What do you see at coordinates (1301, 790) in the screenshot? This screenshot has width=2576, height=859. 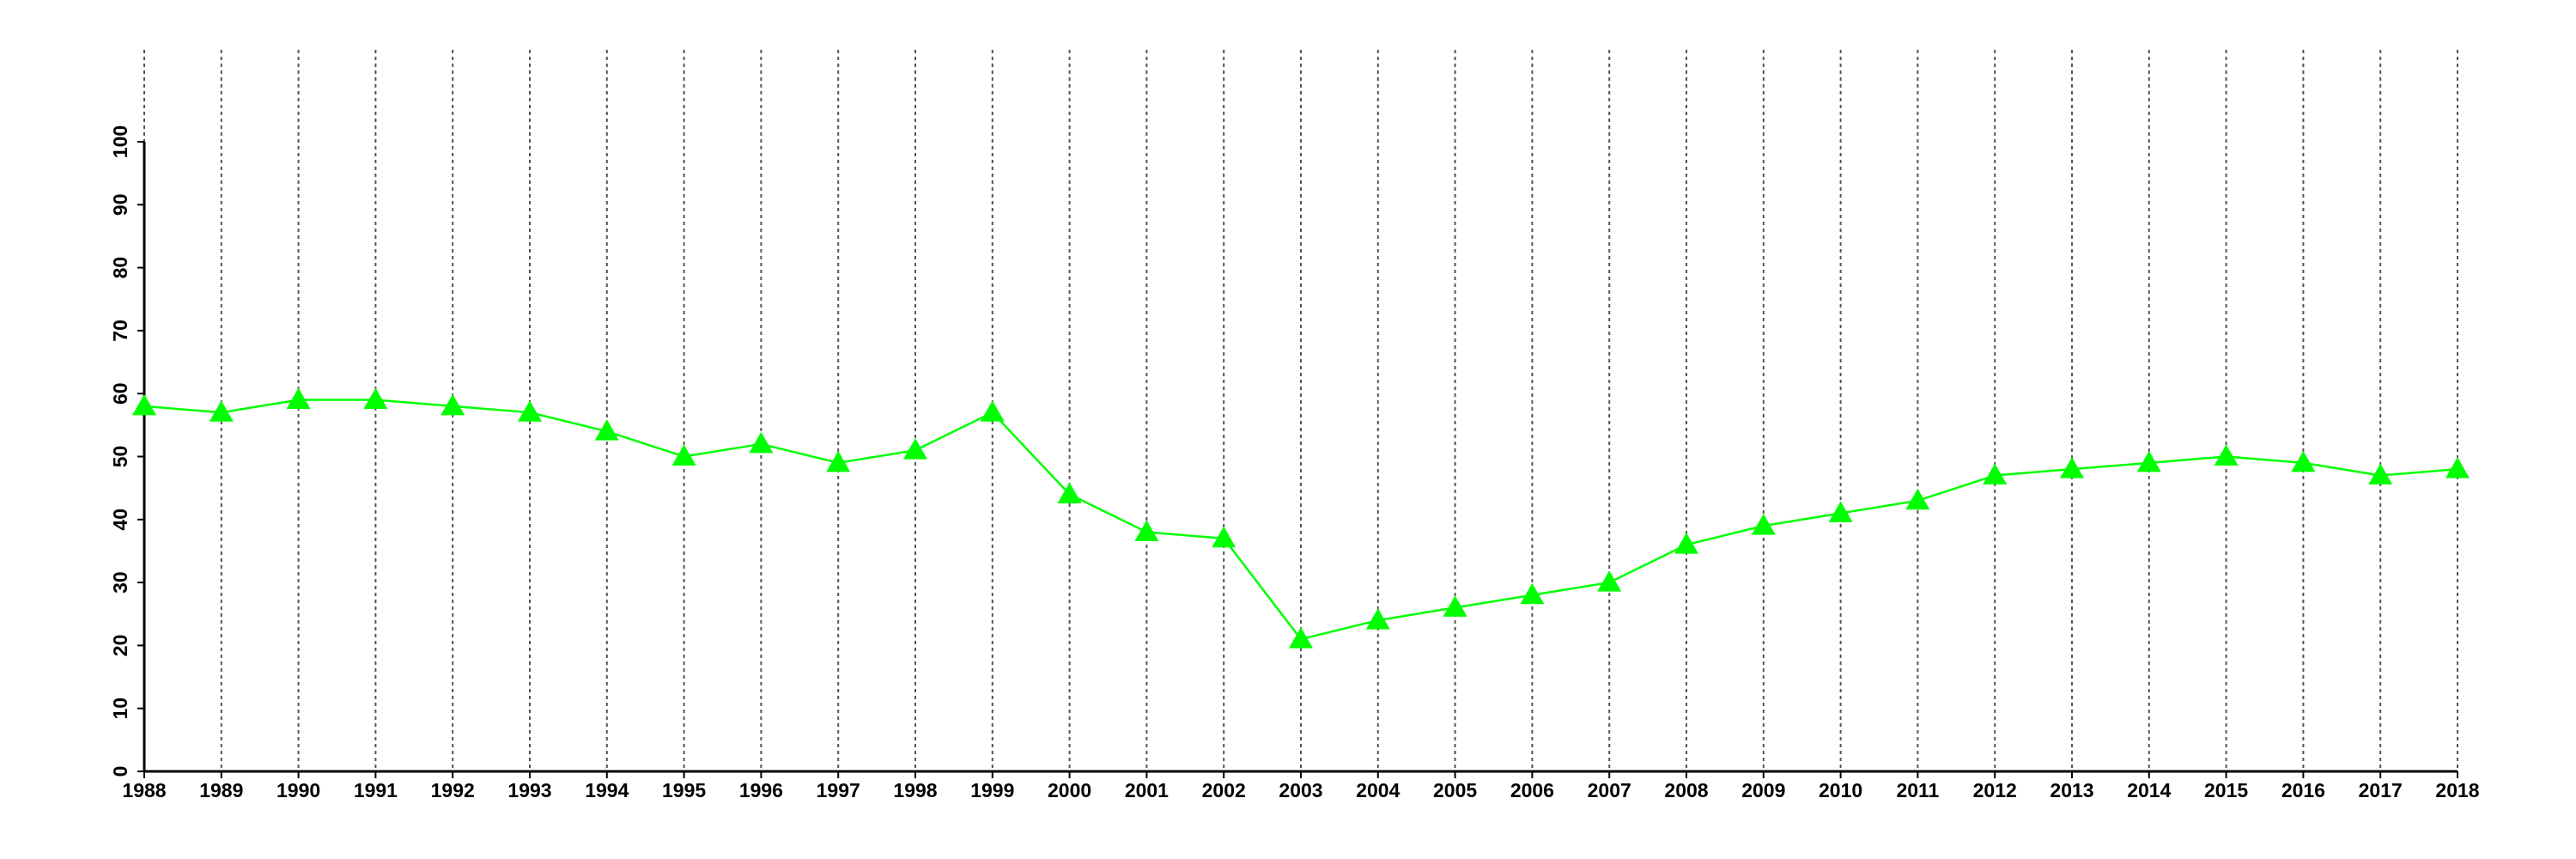 I see `x-tick-label: 2003` at bounding box center [1301, 790].